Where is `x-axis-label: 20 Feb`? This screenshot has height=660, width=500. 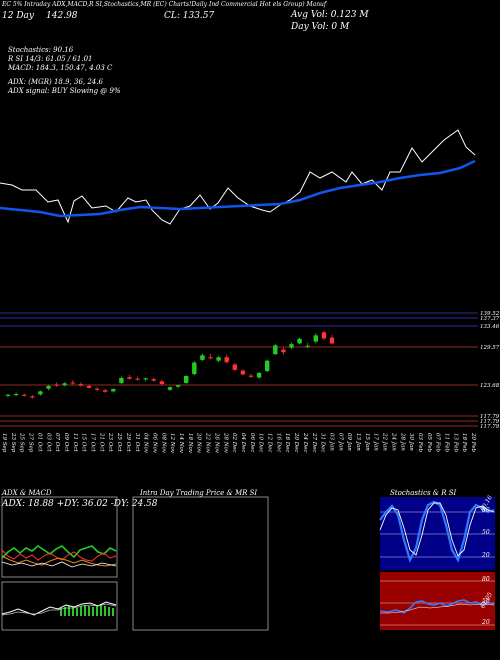
x-axis-label: 20 Feb is located at coordinates (473, 442).